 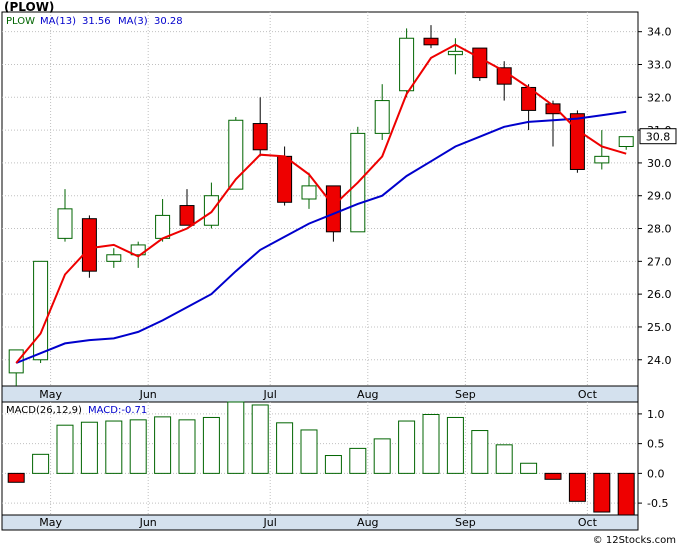 What do you see at coordinates (20, 21) in the screenshot?
I see `legend-ticker: PLOW` at bounding box center [20, 21].